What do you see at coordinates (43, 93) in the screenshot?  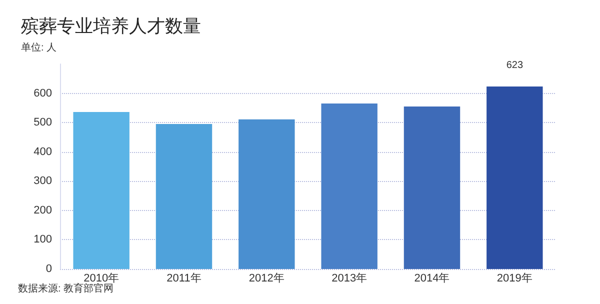 I see `y-tick-label: 600` at bounding box center [43, 93].